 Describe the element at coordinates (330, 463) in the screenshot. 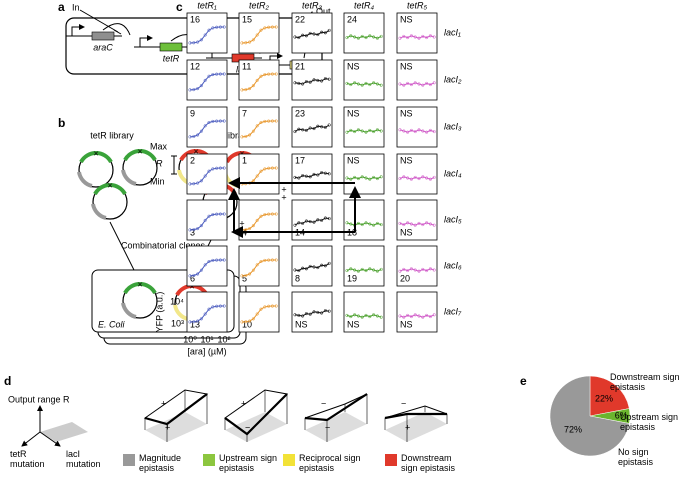

I see `legend-label: Reciprocal sign epistasis` at that location.